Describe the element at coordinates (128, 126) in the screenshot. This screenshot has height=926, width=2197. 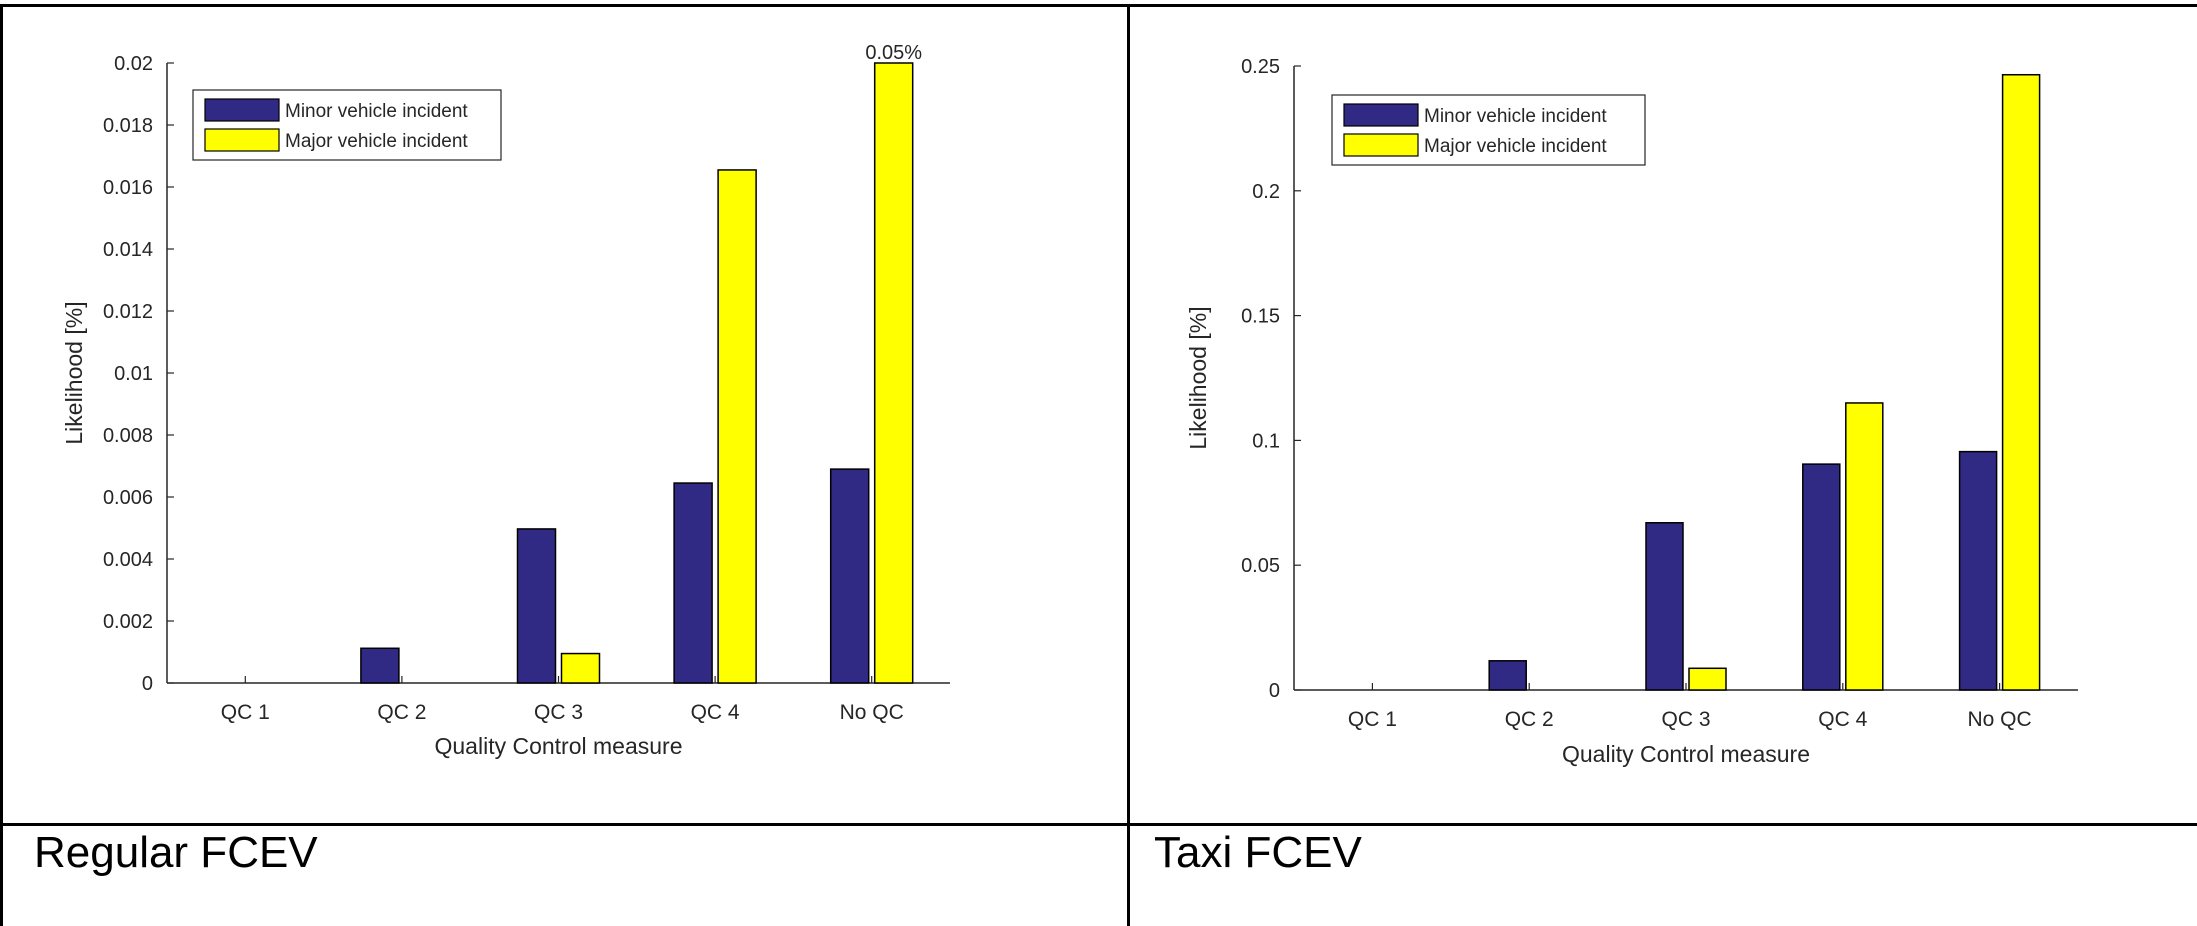
I see `y-tick-label: 0.018` at that location.